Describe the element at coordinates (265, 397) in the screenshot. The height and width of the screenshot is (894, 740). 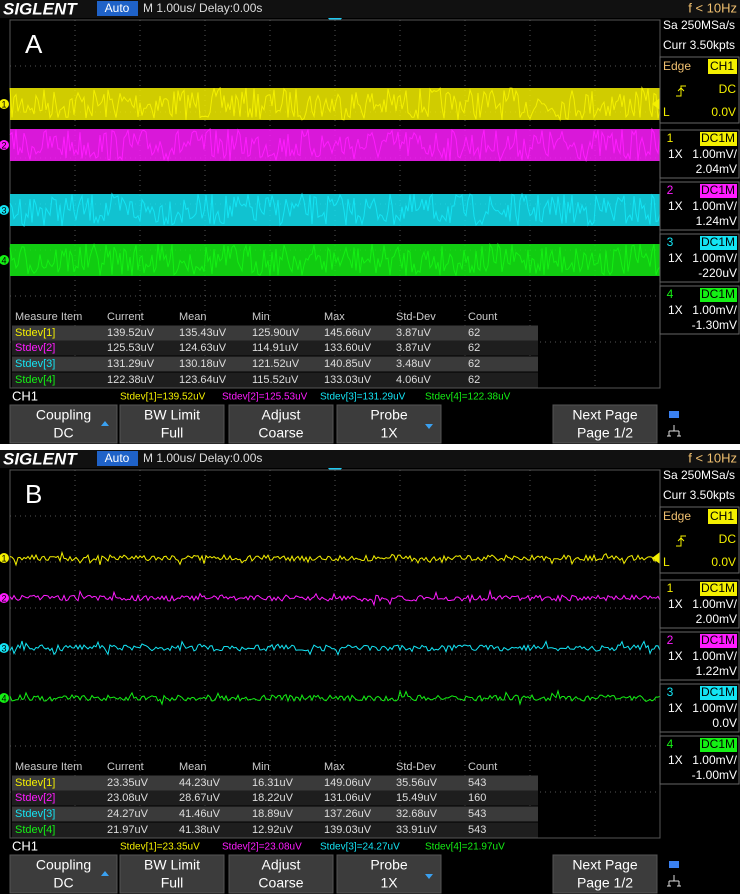
I see `status-readout: Stdev[2]=125.53uV` at that location.